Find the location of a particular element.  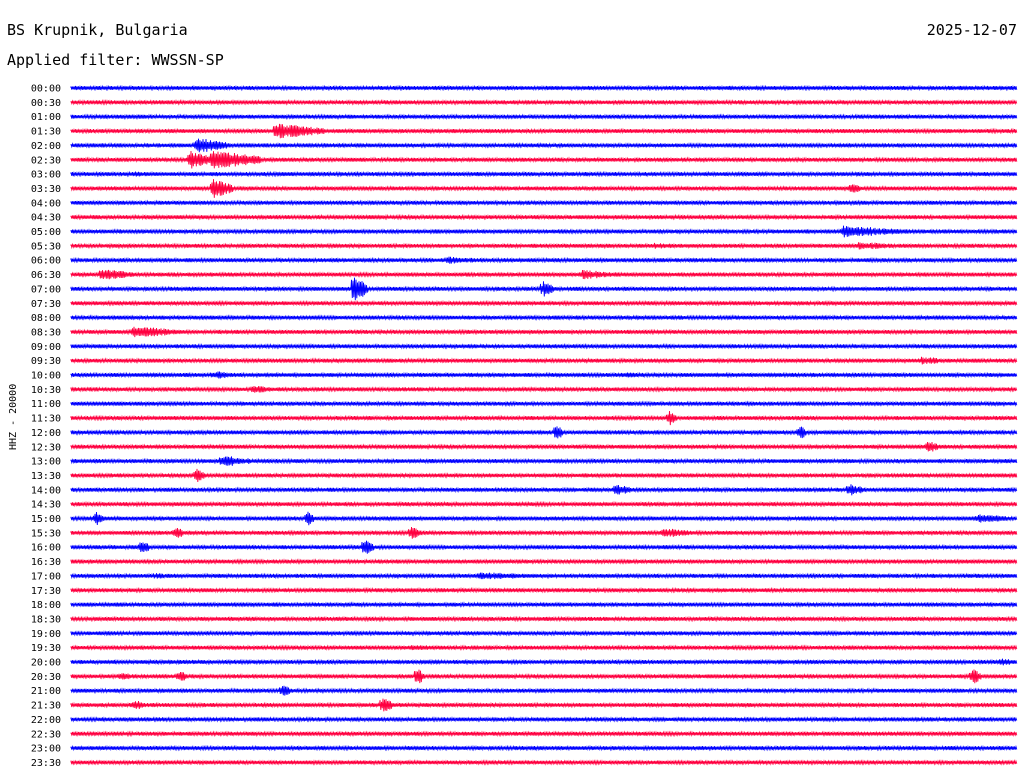

row-time-label: 04:00 is located at coordinates (46, 203).